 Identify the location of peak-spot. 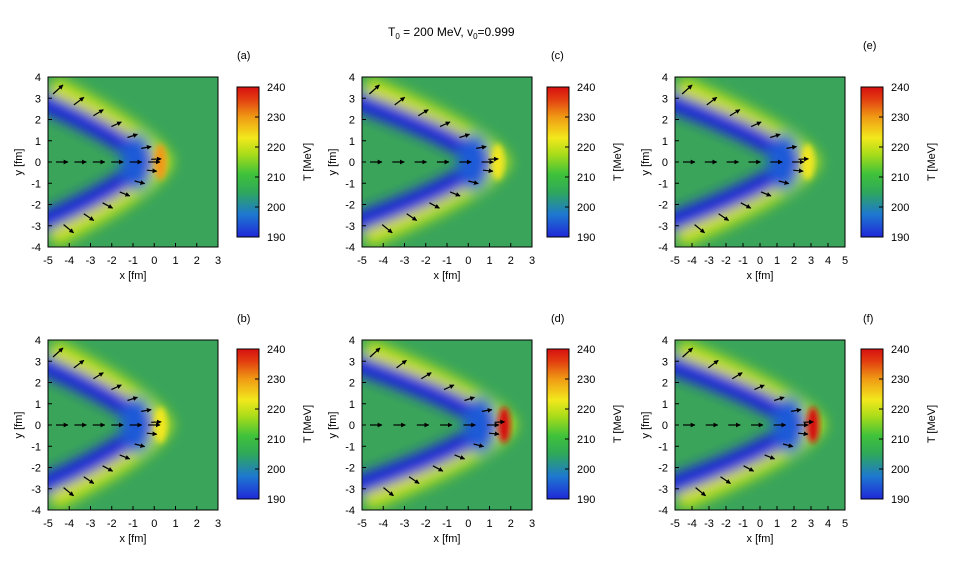
(807, 162).